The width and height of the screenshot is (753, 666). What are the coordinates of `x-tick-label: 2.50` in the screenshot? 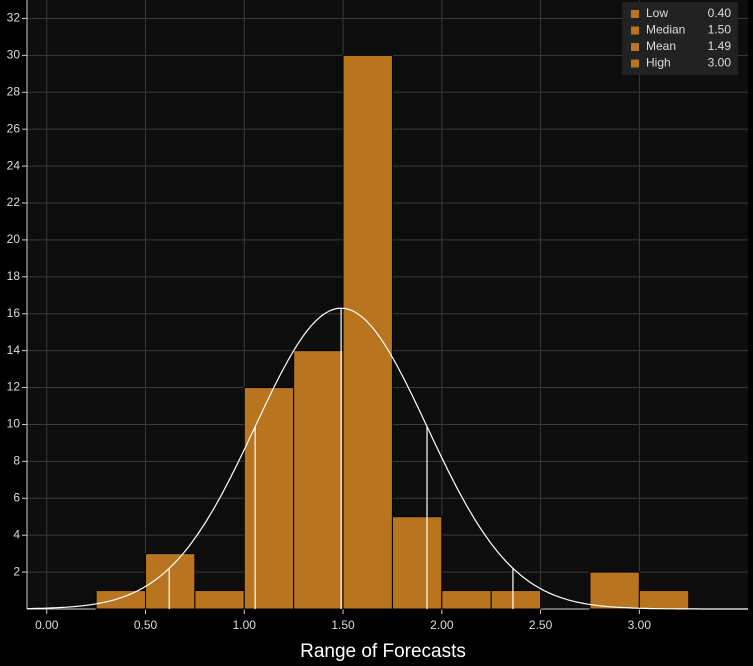 It's located at (541, 625).